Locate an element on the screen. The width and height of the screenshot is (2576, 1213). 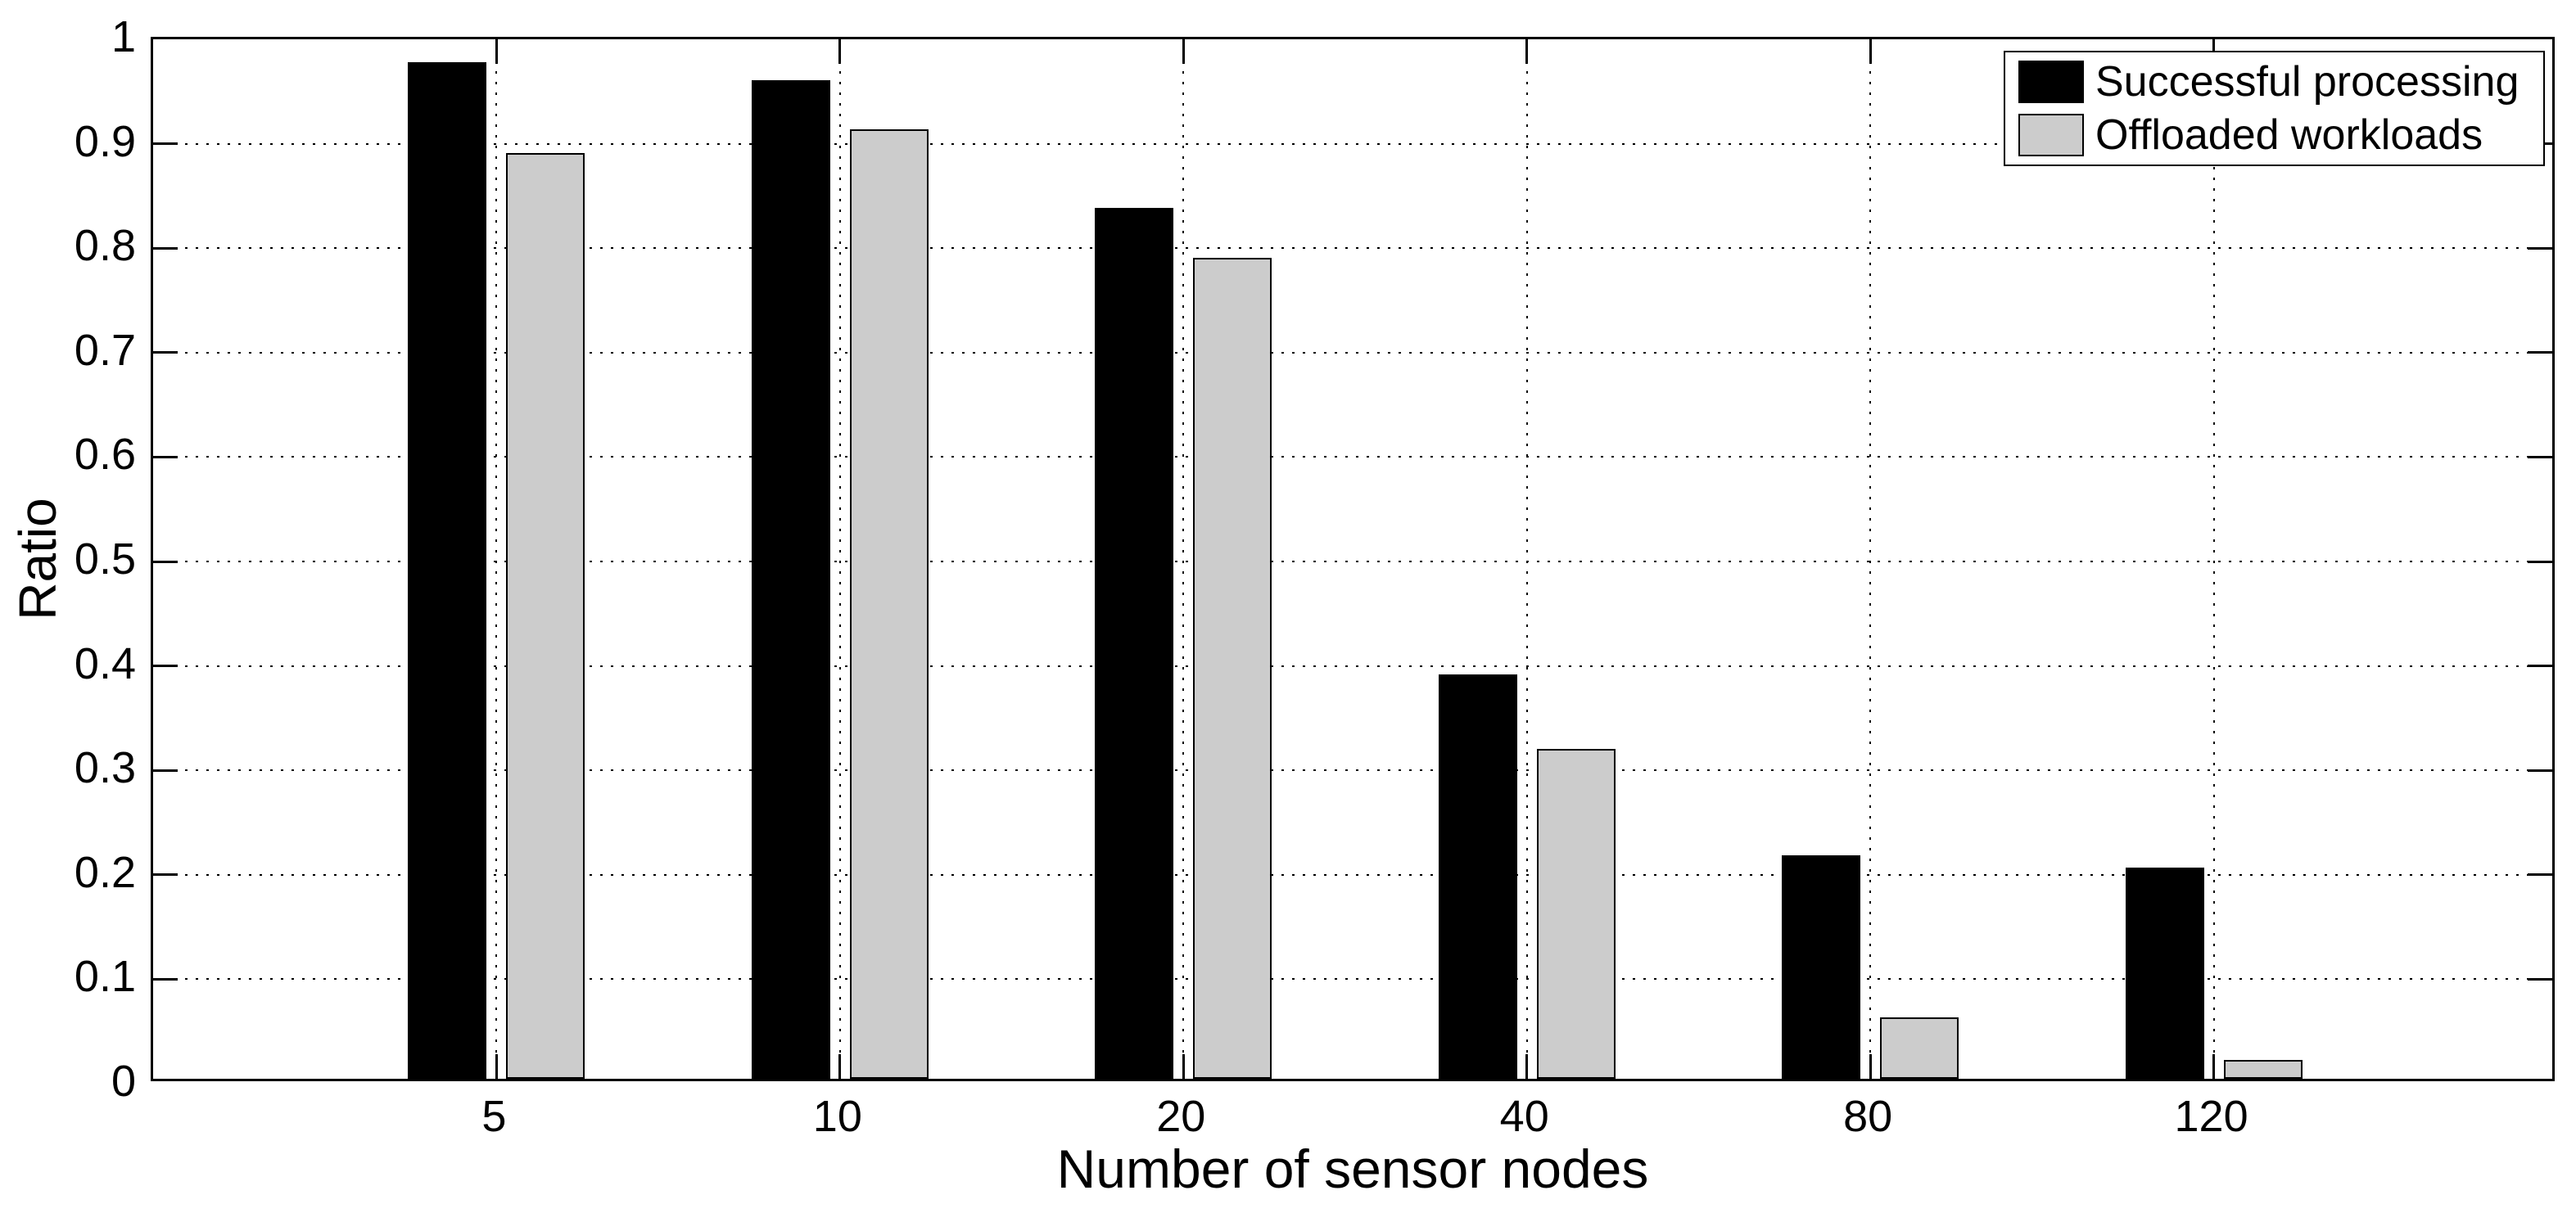
y-tick-label: 0.1 is located at coordinates (105, 977).